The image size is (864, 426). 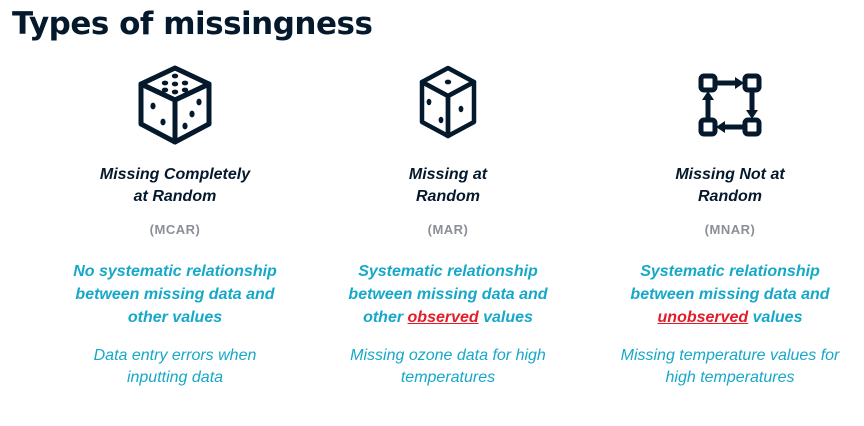 I want to click on mar-example: Missing ozone data for high temperatures, so click(x=448, y=366).